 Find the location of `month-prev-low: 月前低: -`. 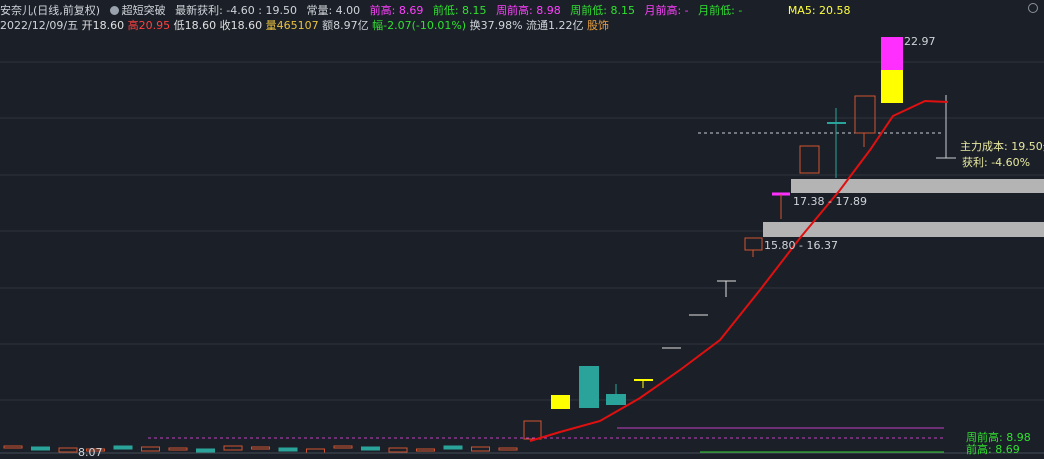

month-prev-low: 月前低: - is located at coordinates (720, 10).